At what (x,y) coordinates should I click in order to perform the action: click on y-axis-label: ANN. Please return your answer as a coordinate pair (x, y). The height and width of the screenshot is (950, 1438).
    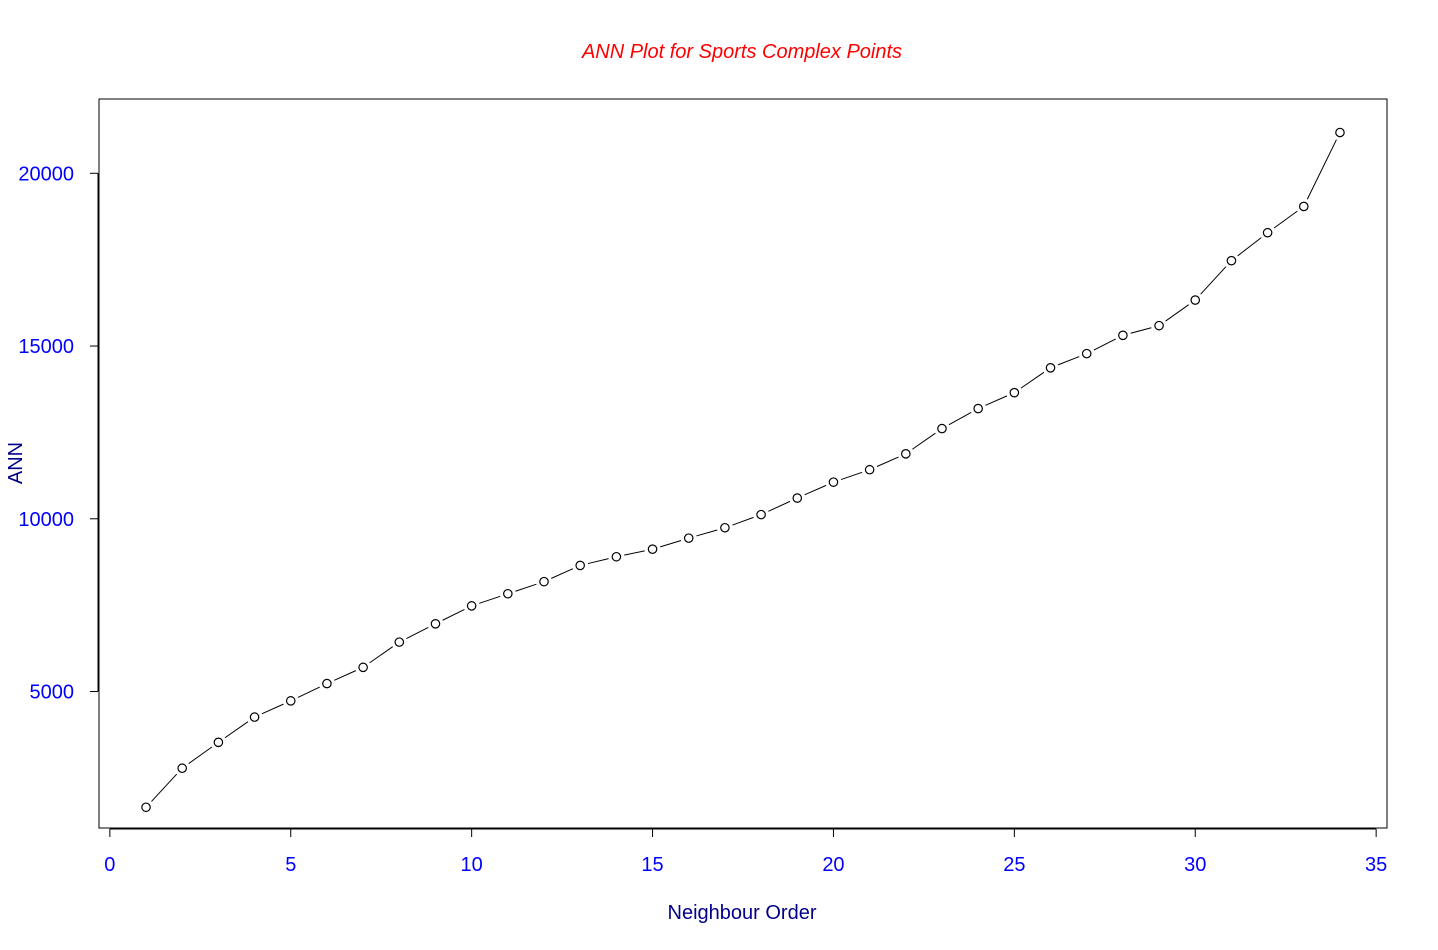
    Looking at the image, I should click on (16, 463).